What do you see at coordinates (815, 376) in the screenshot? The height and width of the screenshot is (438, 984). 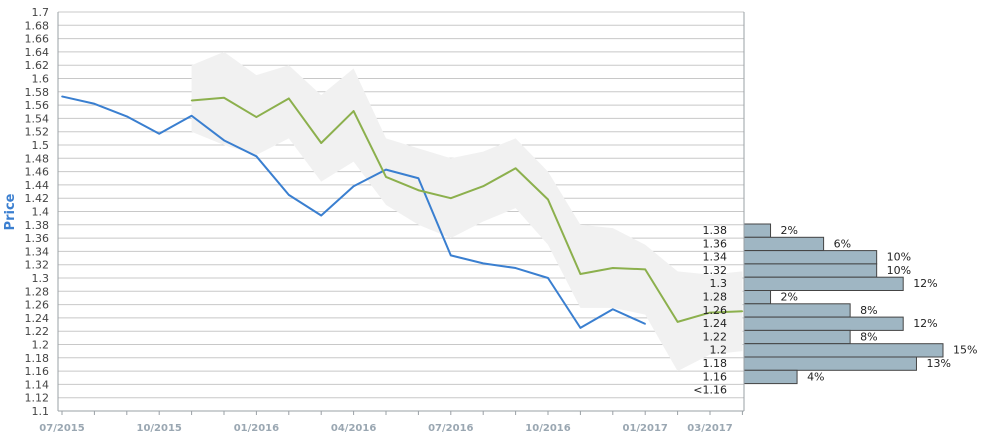 I see `hist-bar-value: 4%` at bounding box center [815, 376].